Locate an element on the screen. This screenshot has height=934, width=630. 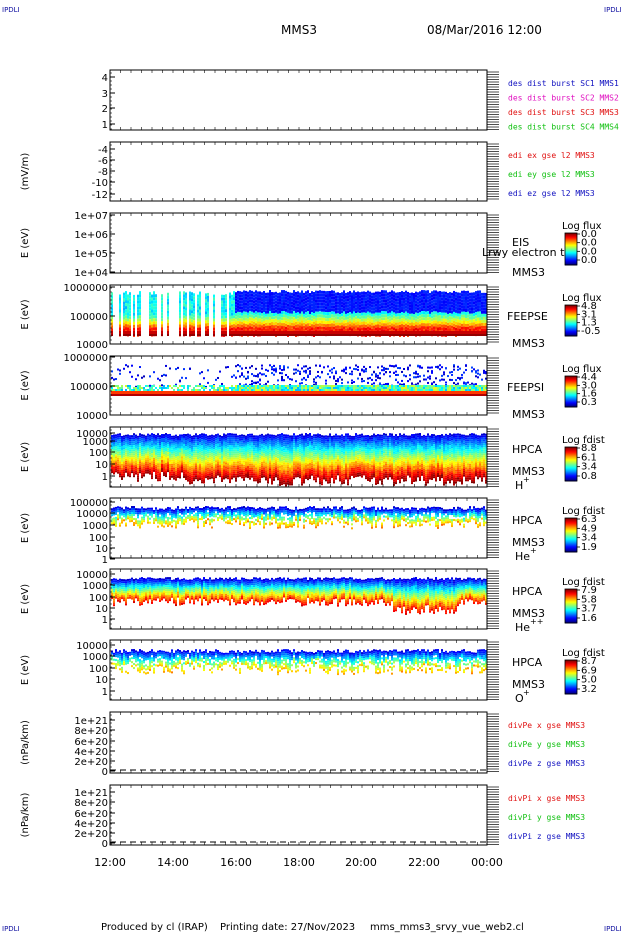
colorbar-tick-label: 6.1 is located at coordinates (589, 457).